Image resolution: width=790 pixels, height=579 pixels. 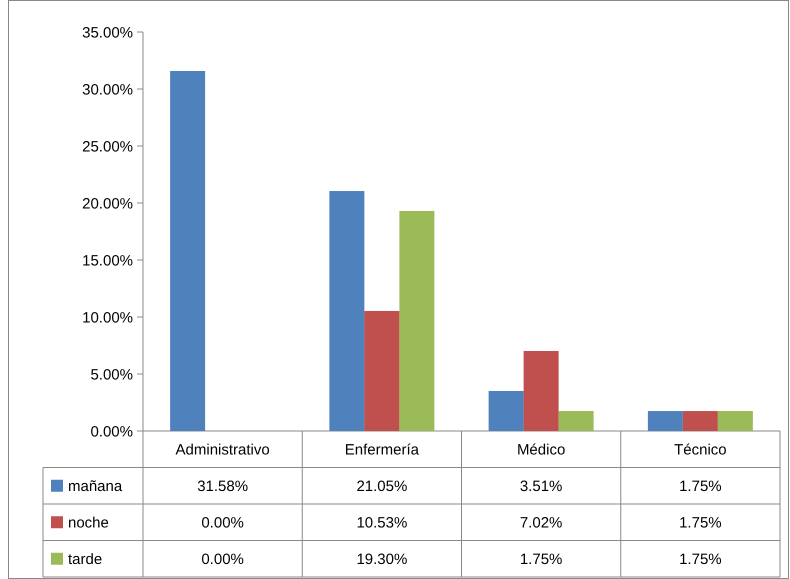 I want to click on y-tick-label: 10.00%, so click(x=107, y=317).